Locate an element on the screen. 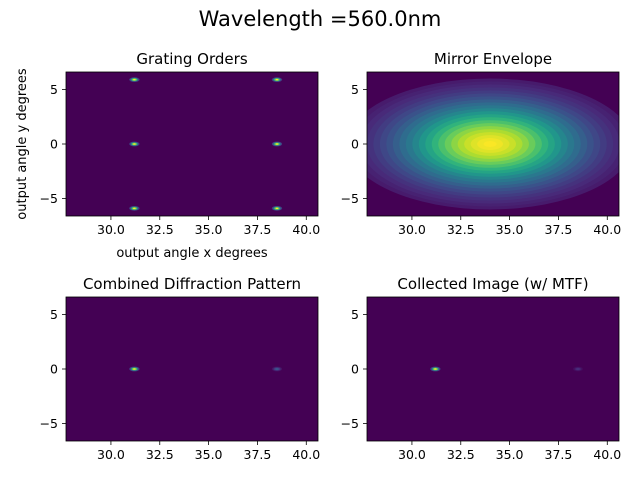  subplot-title: Grating Orders is located at coordinates (191, 59).